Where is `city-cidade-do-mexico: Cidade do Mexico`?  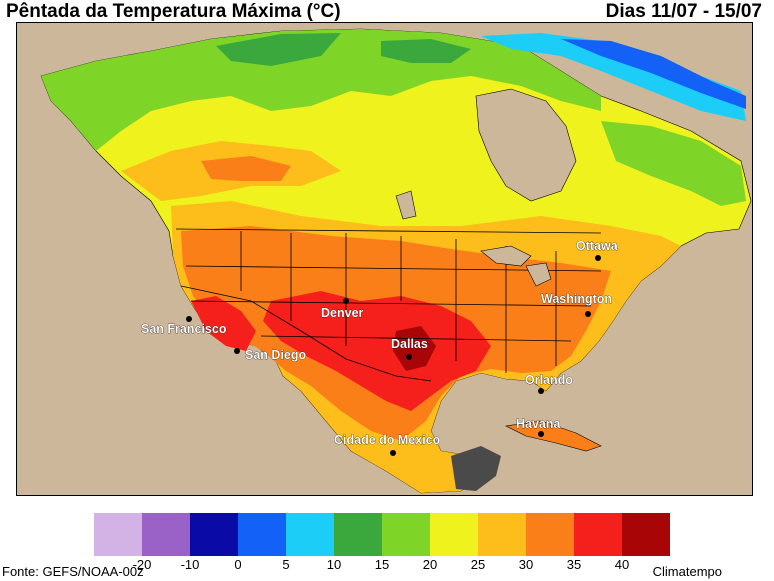
city-cidade-do-mexico: Cidade do Mexico is located at coordinates (387, 444).